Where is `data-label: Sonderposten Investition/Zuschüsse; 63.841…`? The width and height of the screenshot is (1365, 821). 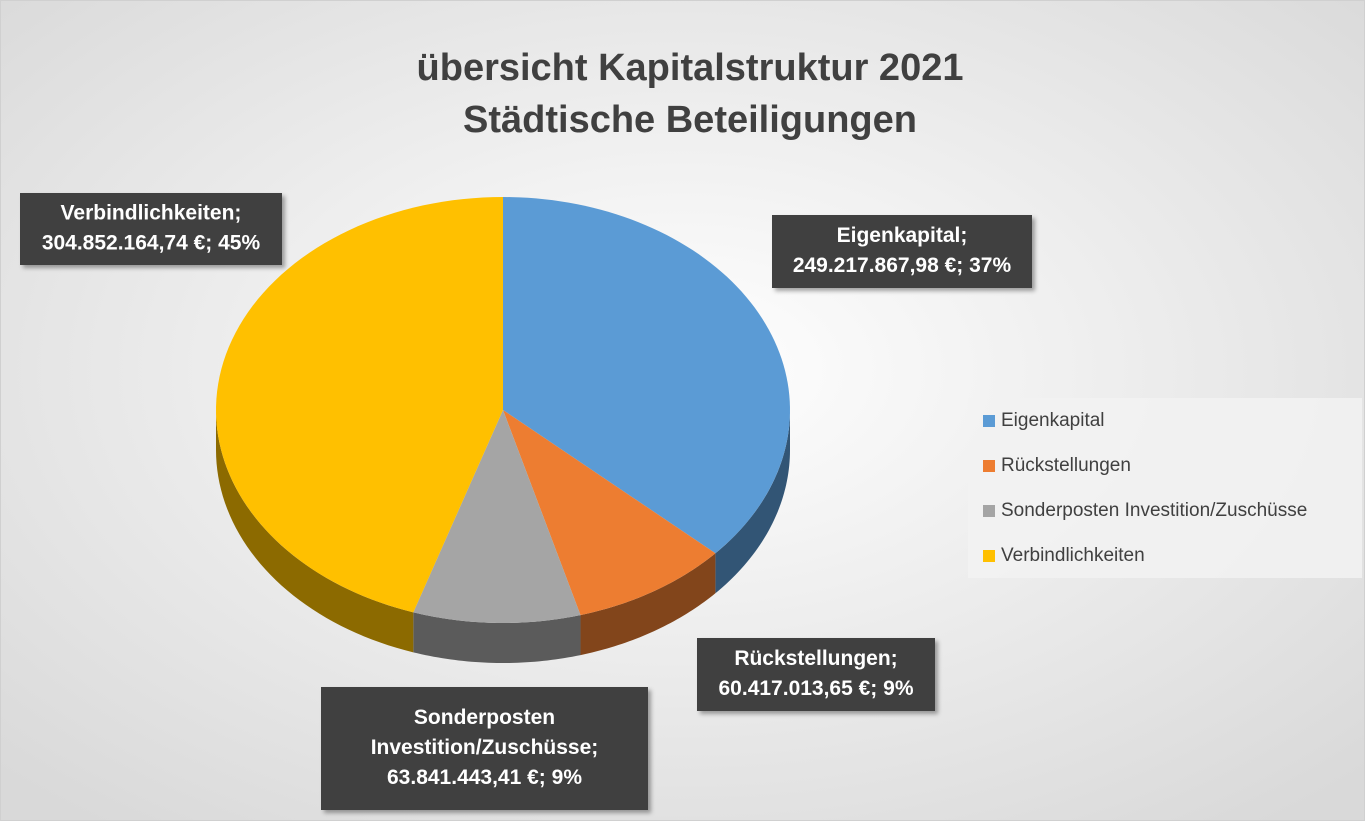
data-label: Sonderposten Investition/Zuschüsse; 63.841… is located at coordinates (484, 748).